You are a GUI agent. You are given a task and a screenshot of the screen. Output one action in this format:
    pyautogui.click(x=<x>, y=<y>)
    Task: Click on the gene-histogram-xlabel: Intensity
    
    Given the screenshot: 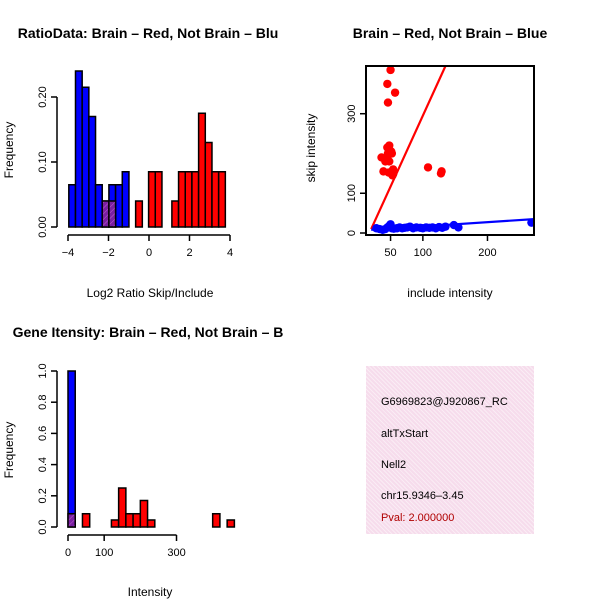 What is the action you would take?
    pyautogui.click(x=150, y=592)
    